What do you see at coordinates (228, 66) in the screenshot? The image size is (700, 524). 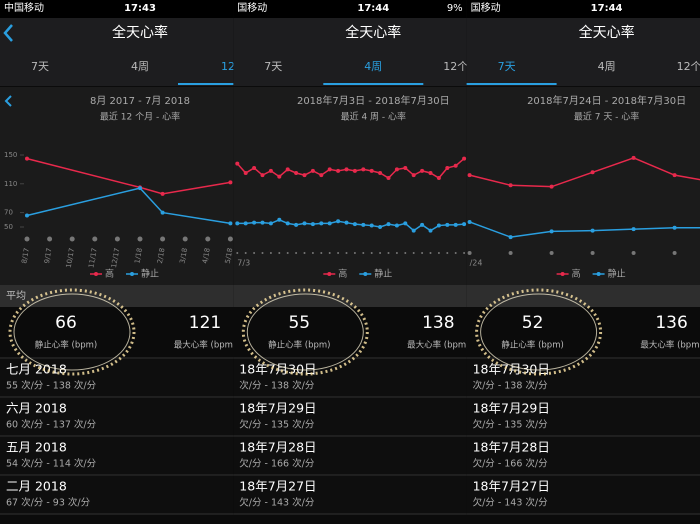 I see `tab: 12` at bounding box center [228, 66].